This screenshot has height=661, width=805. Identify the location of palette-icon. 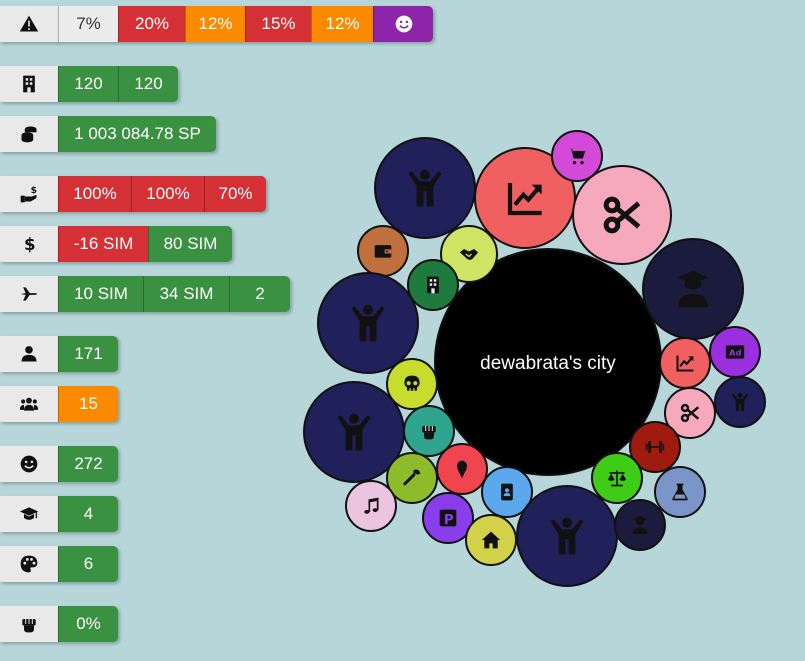
(29, 564).